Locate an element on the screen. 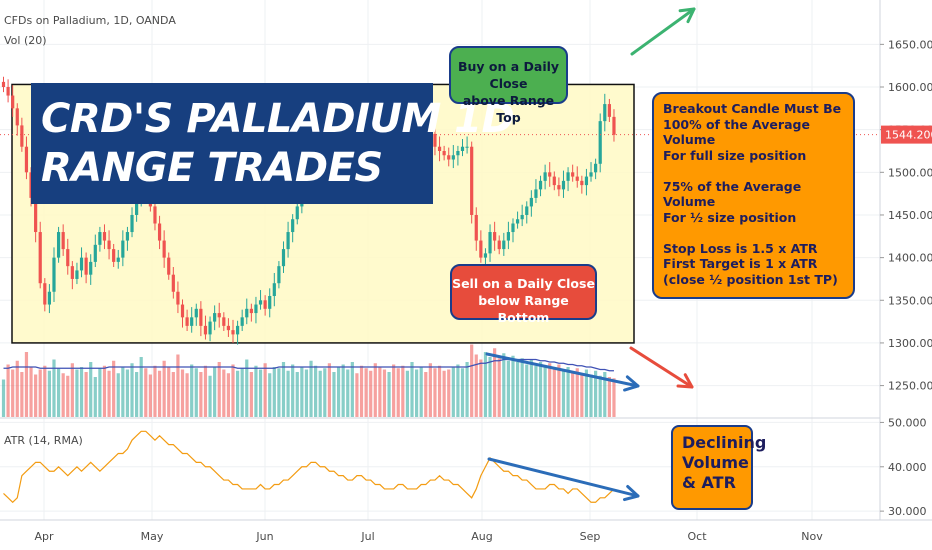  atr-label: ATR (14, RMA) is located at coordinates (43, 440).